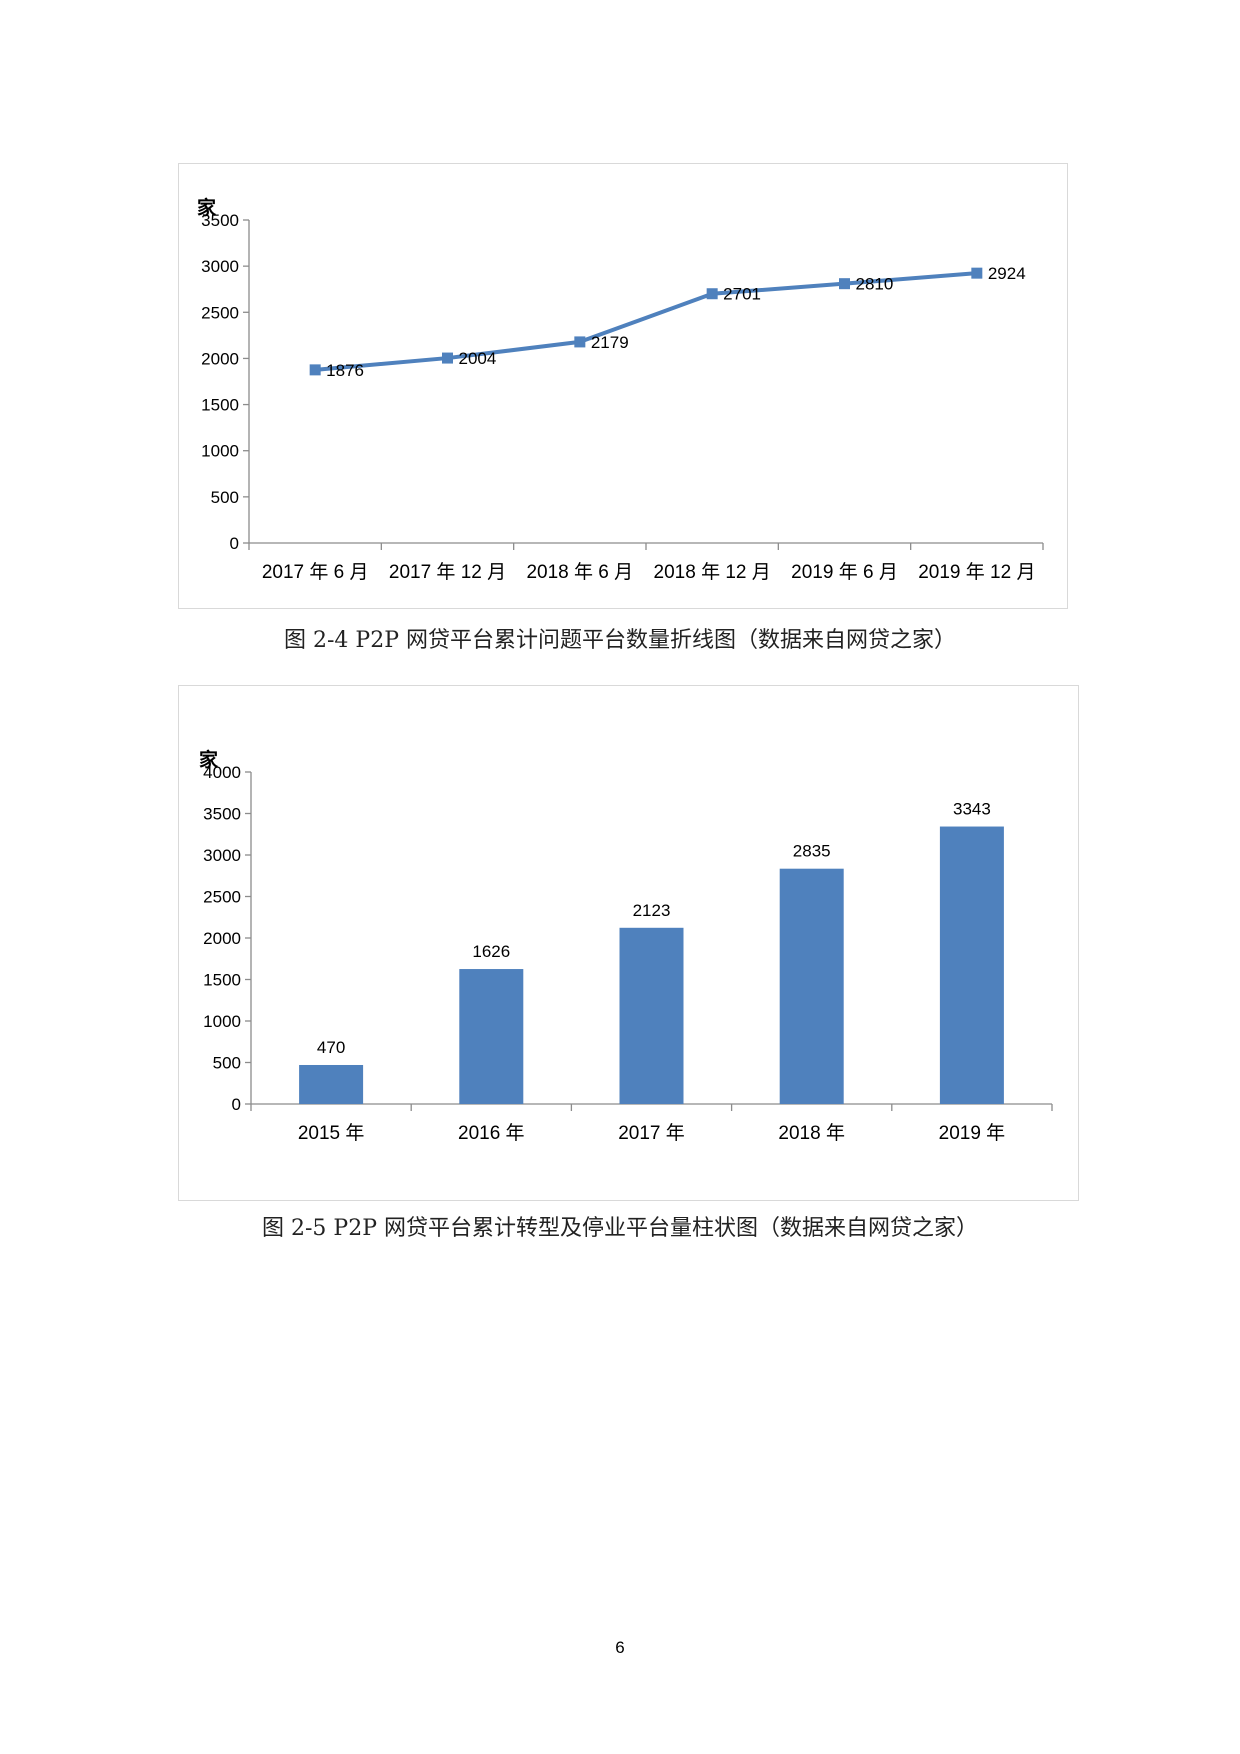 The width and height of the screenshot is (1240, 1754). I want to click on data-label: 2835, so click(812, 851).